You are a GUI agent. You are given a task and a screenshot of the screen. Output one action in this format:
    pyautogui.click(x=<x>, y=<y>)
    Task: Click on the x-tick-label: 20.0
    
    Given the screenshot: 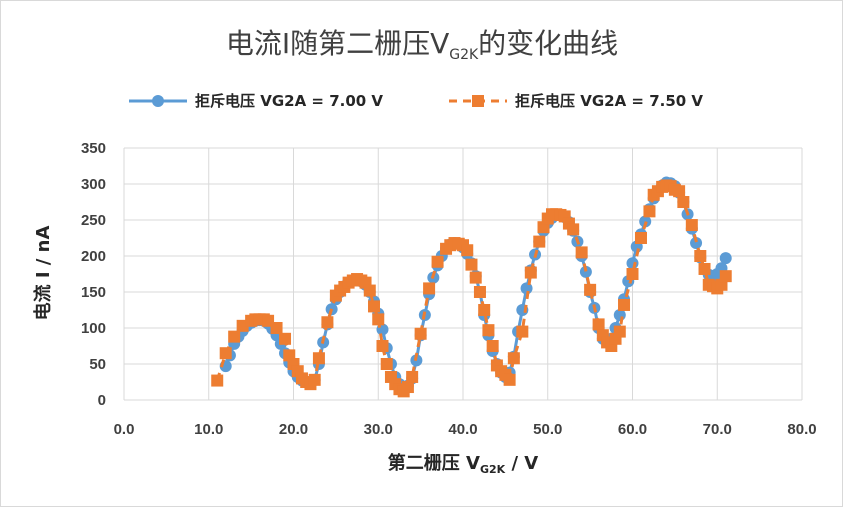 What is the action you would take?
    pyautogui.click(x=293, y=429)
    